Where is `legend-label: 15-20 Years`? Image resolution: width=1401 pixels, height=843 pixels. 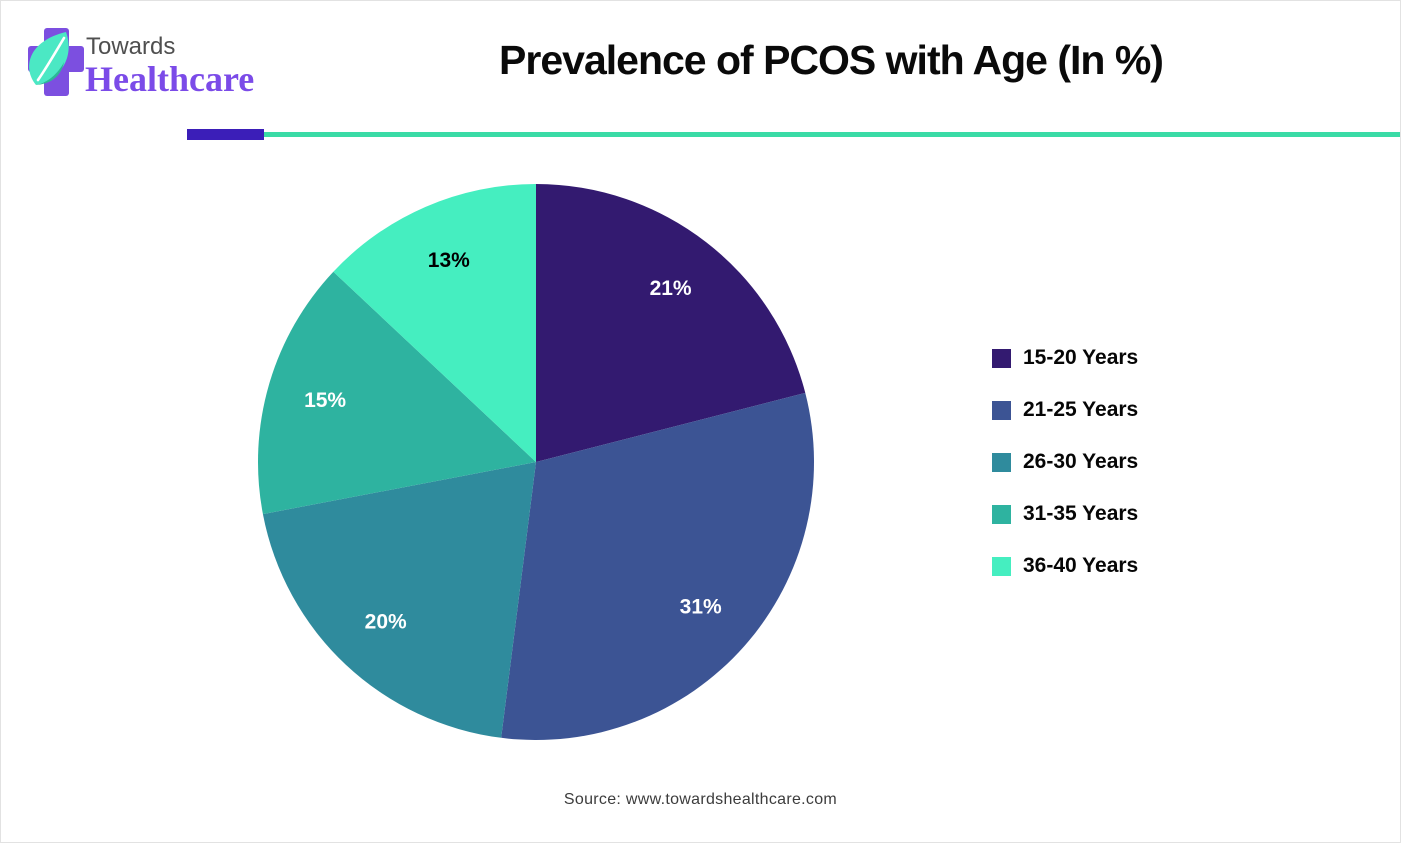 legend-label: 15-20 Years is located at coordinates (1081, 357).